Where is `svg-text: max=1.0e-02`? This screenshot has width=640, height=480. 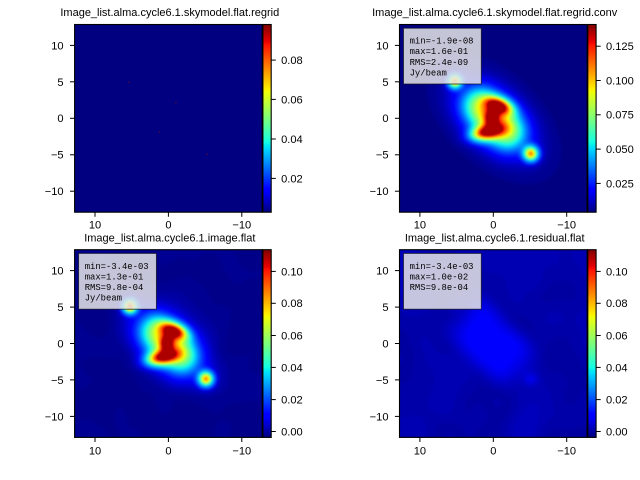
svg-text: max=1.0e-02 is located at coordinates (439, 277).